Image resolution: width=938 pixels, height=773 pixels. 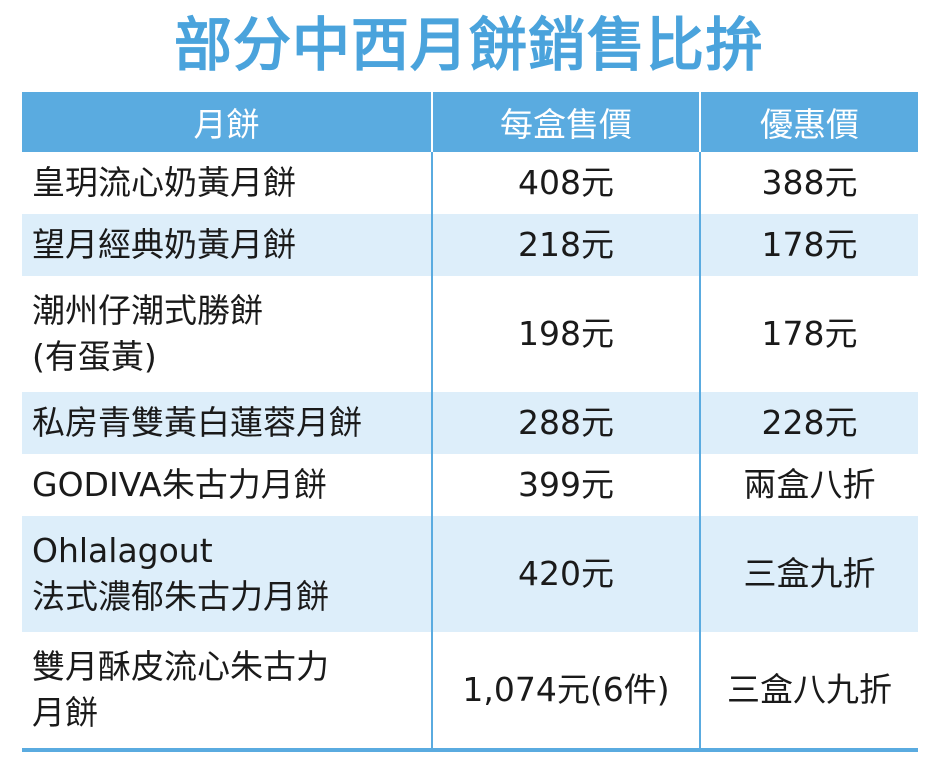 What do you see at coordinates (565, 692) in the screenshot?
I see `cell-price: 1,074元(6件)` at bounding box center [565, 692].